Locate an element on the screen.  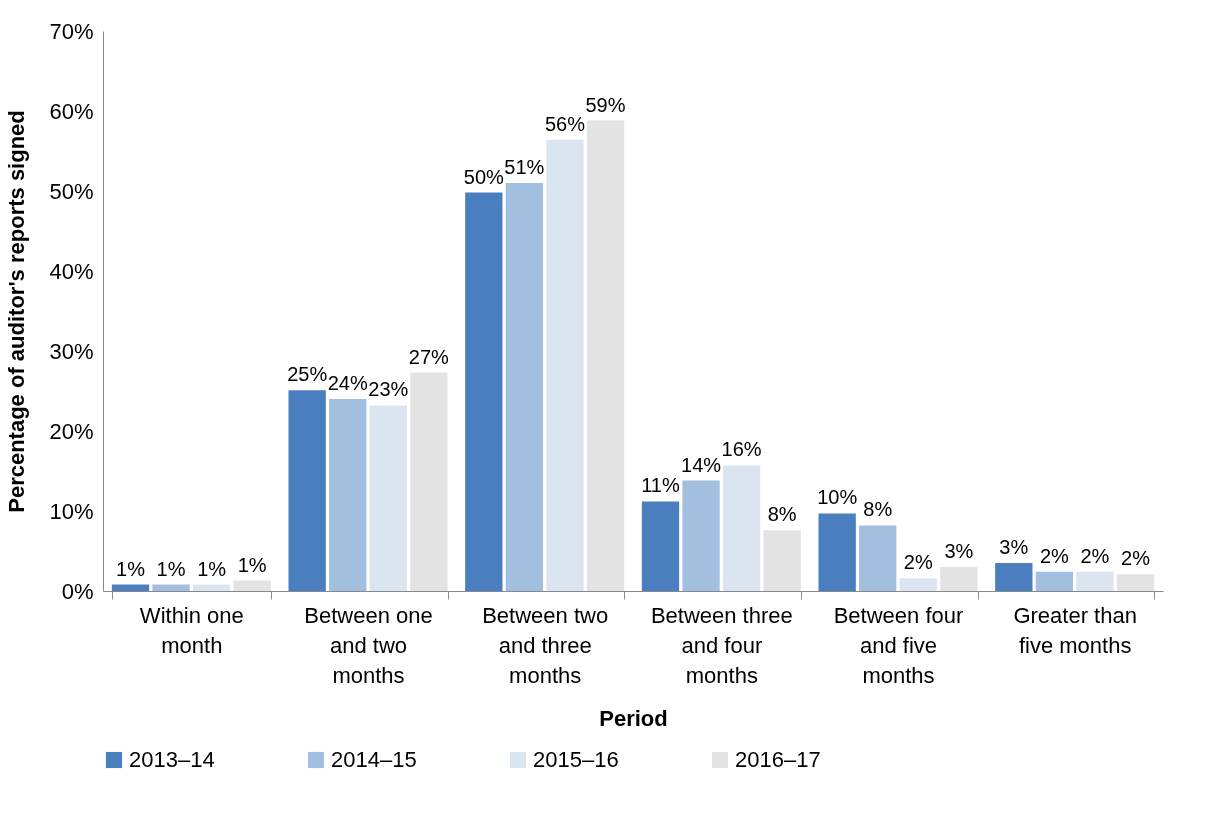
x-tick-label: Between three and four months is located at coordinates (721, 645).